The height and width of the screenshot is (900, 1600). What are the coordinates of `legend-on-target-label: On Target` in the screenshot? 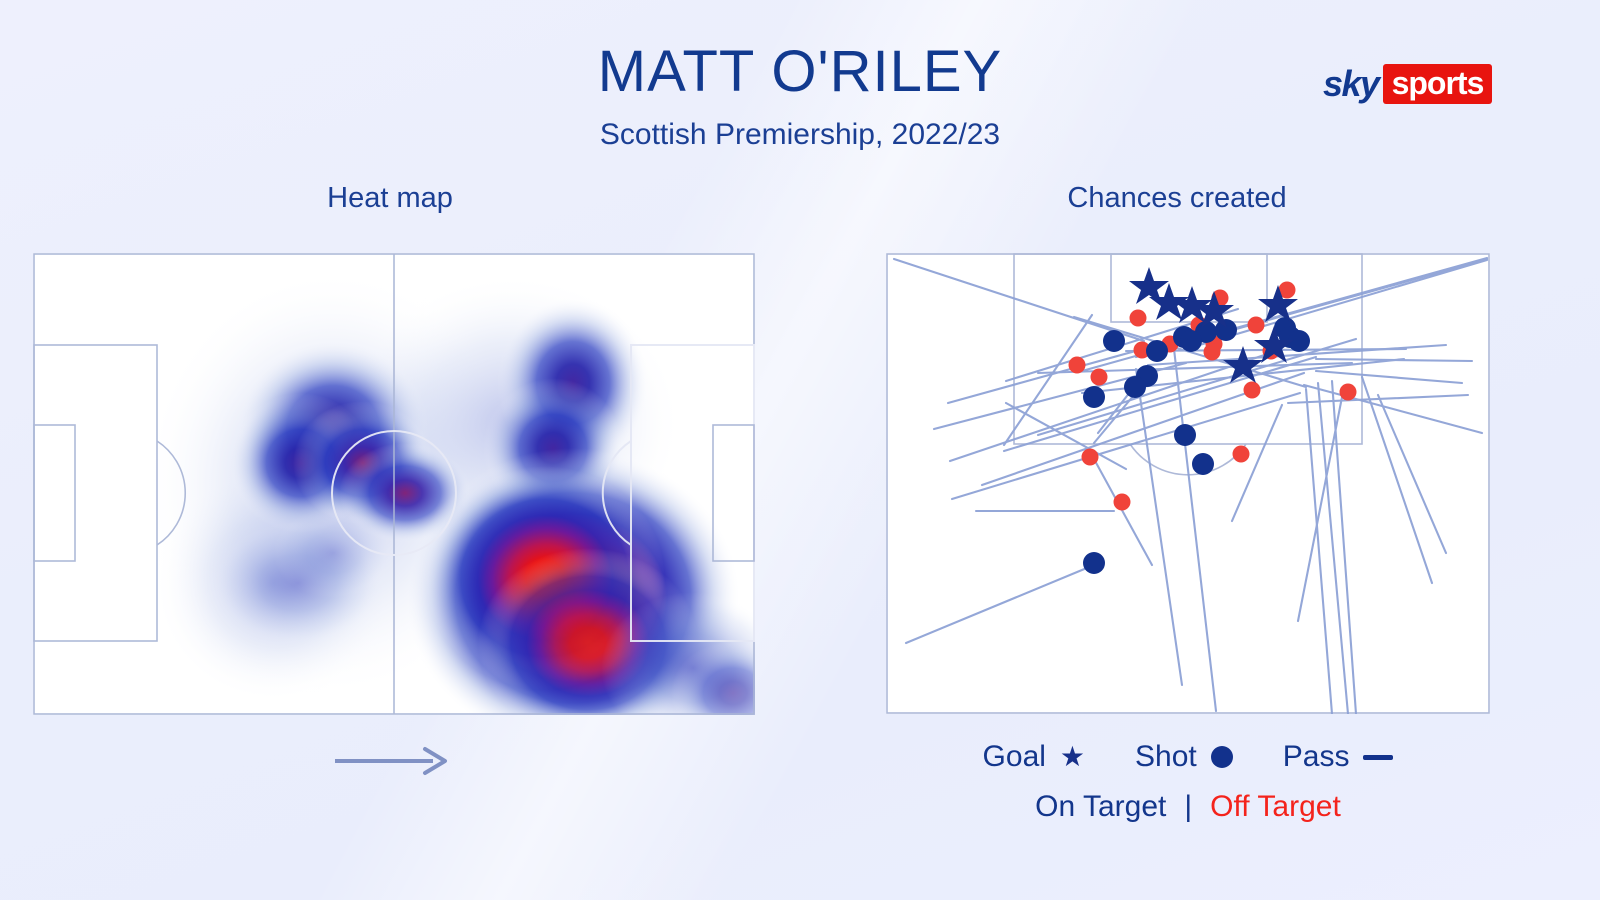 It's located at (1101, 806).